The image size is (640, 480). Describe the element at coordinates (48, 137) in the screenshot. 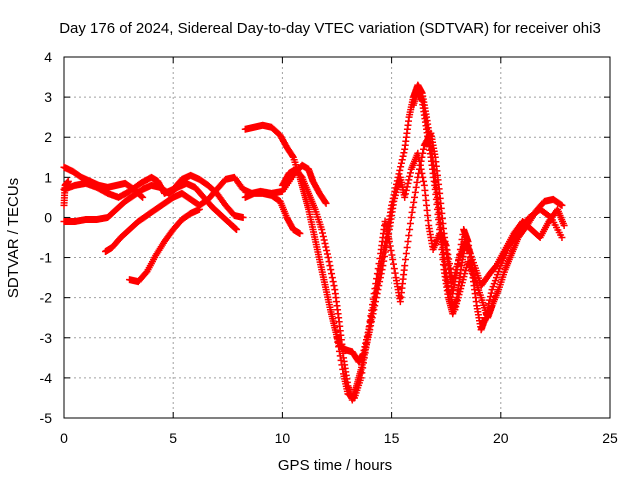

I see `y-tick-label: 2` at that location.